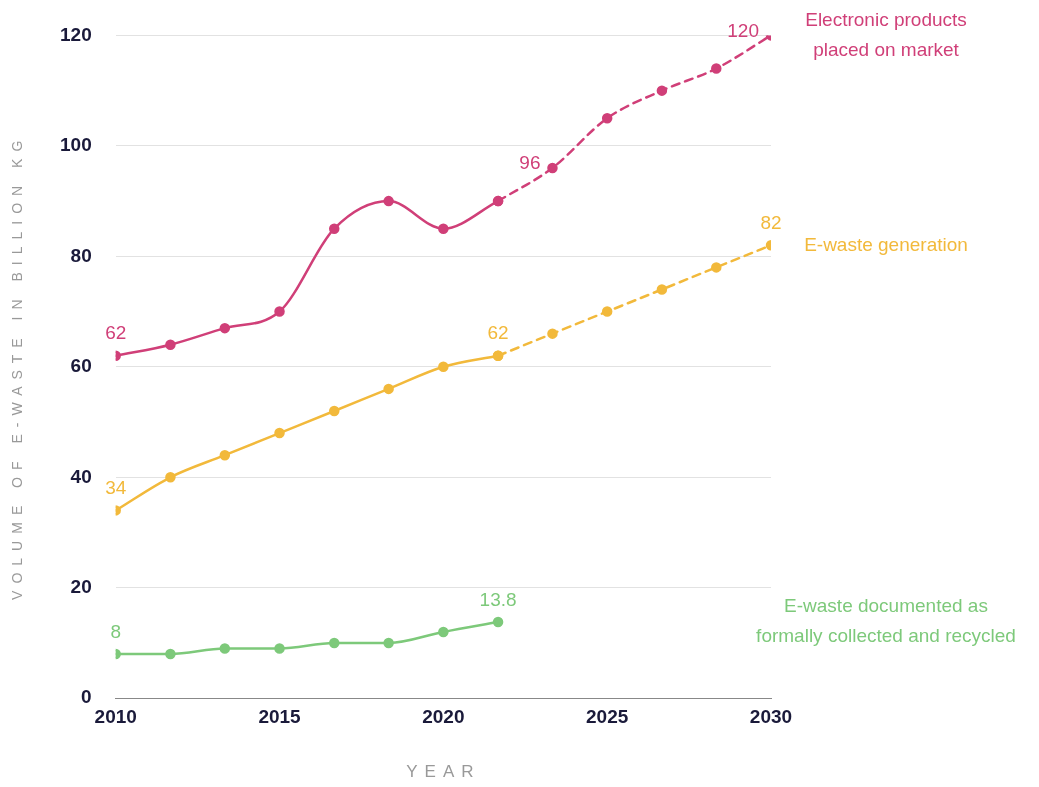 Image resolution: width=1039 pixels, height=787 pixels. I want to click on data-label: 13.8, so click(498, 599).